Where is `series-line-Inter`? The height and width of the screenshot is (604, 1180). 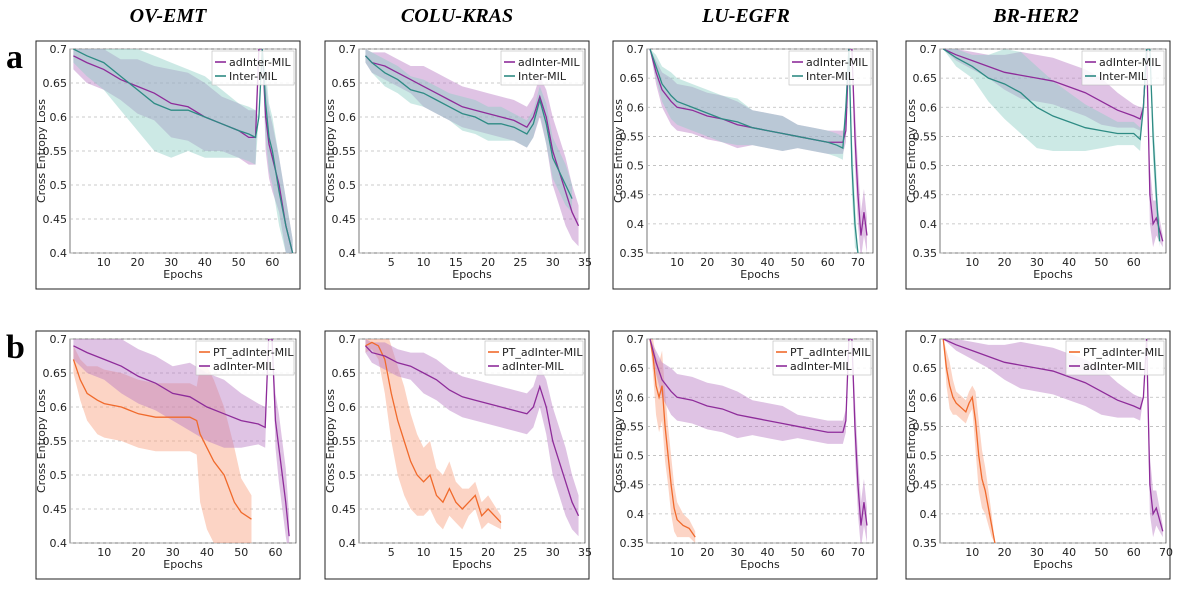 series-line-Inter is located at coordinates (183, 151).